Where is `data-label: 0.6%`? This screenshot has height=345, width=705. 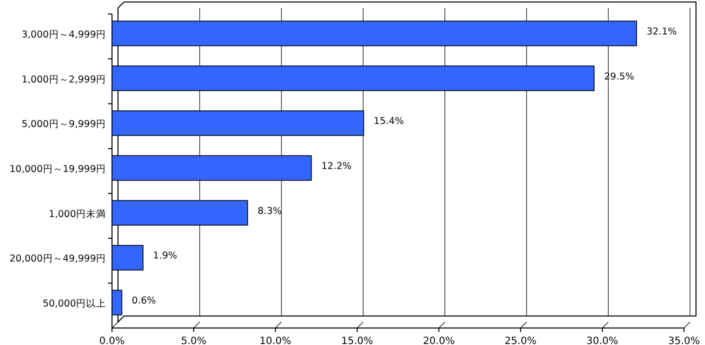 data-label: 0.6% is located at coordinates (144, 301).